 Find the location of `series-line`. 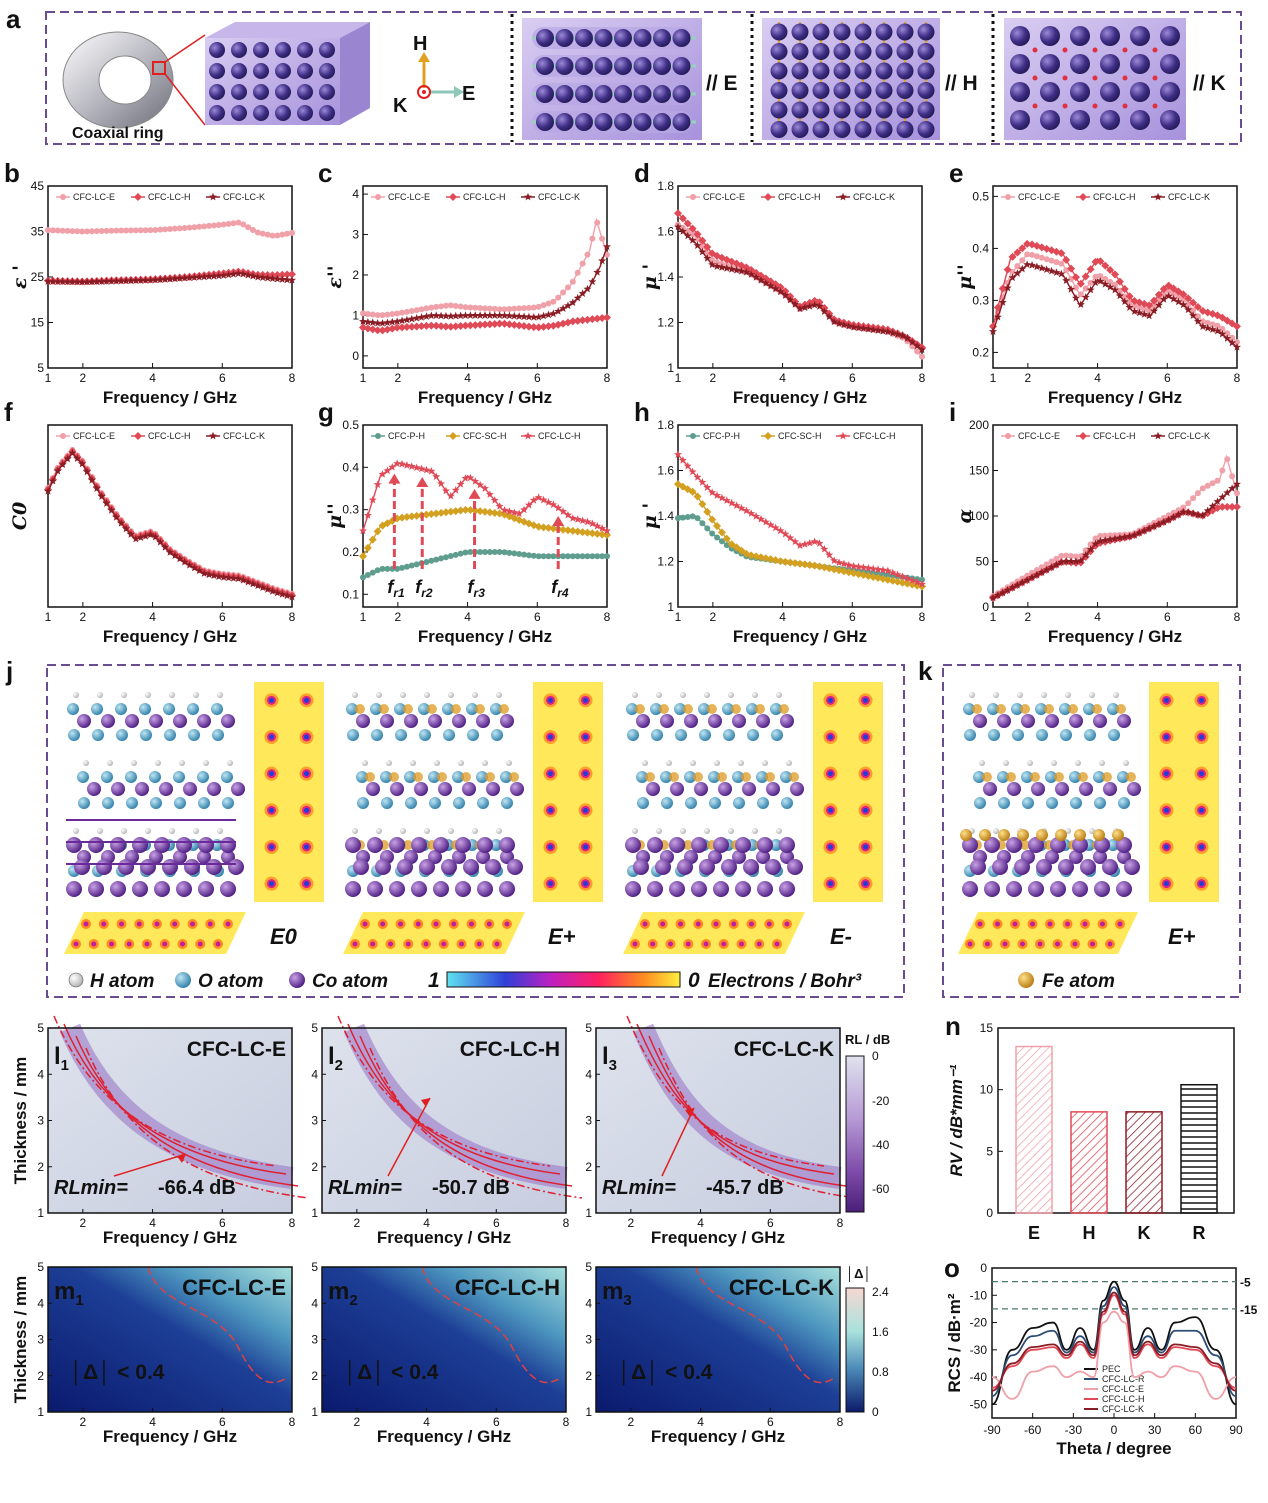

series-line is located at coordinates (170, 523).